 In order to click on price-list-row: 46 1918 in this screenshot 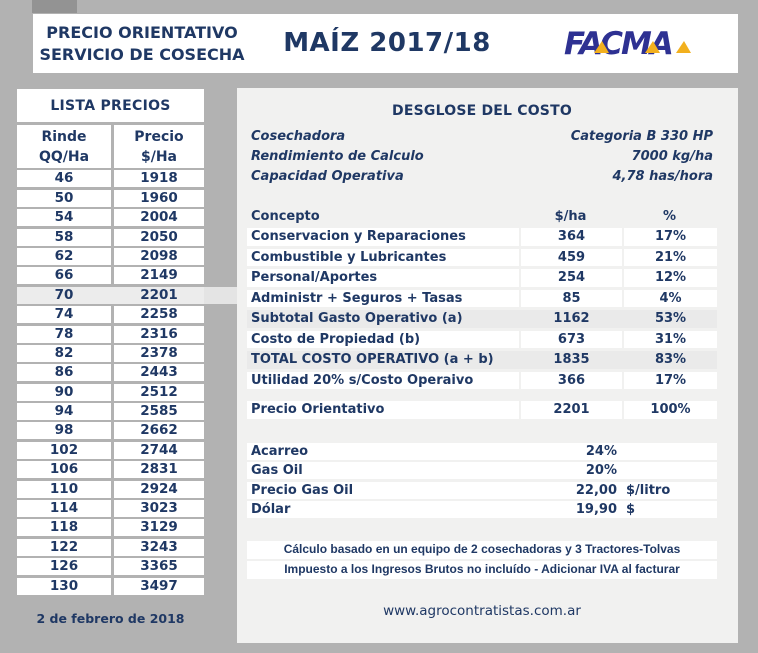, I will do `click(110, 179)`.